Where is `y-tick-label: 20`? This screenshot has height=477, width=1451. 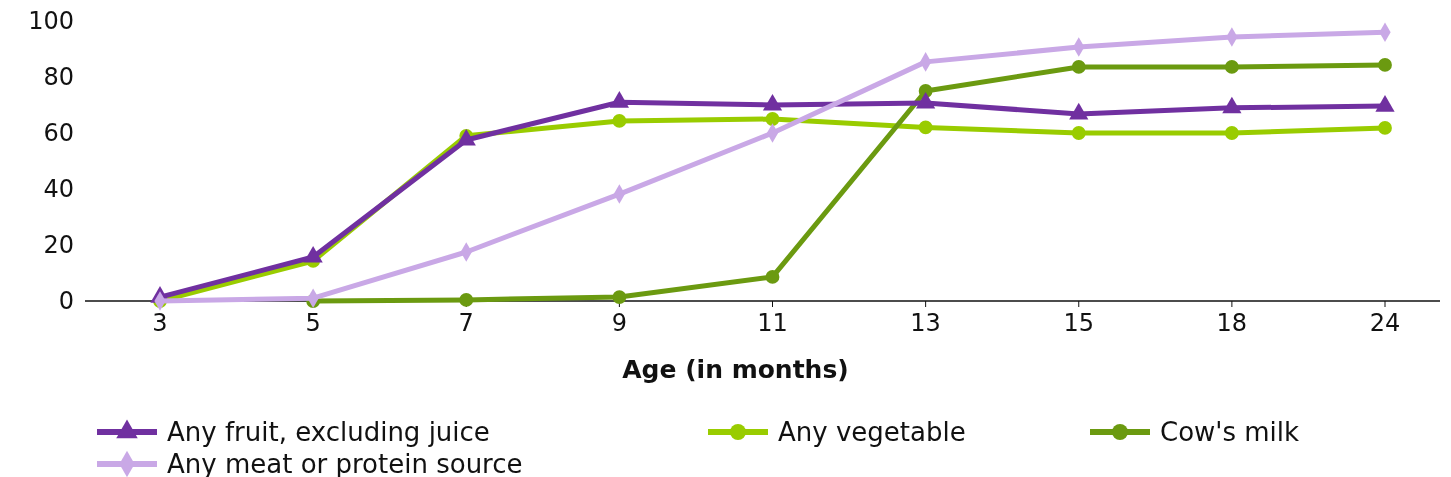
y-tick-label: 20 is located at coordinates (58, 245).